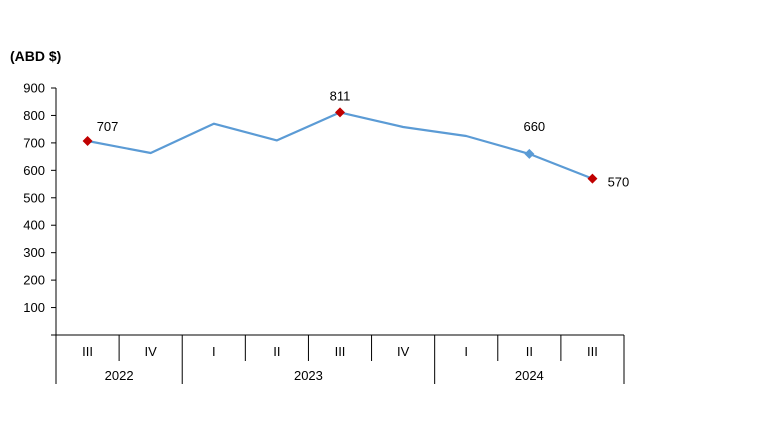 The width and height of the screenshot is (780, 440). I want to click on y-tick-label: 200, so click(34, 280).